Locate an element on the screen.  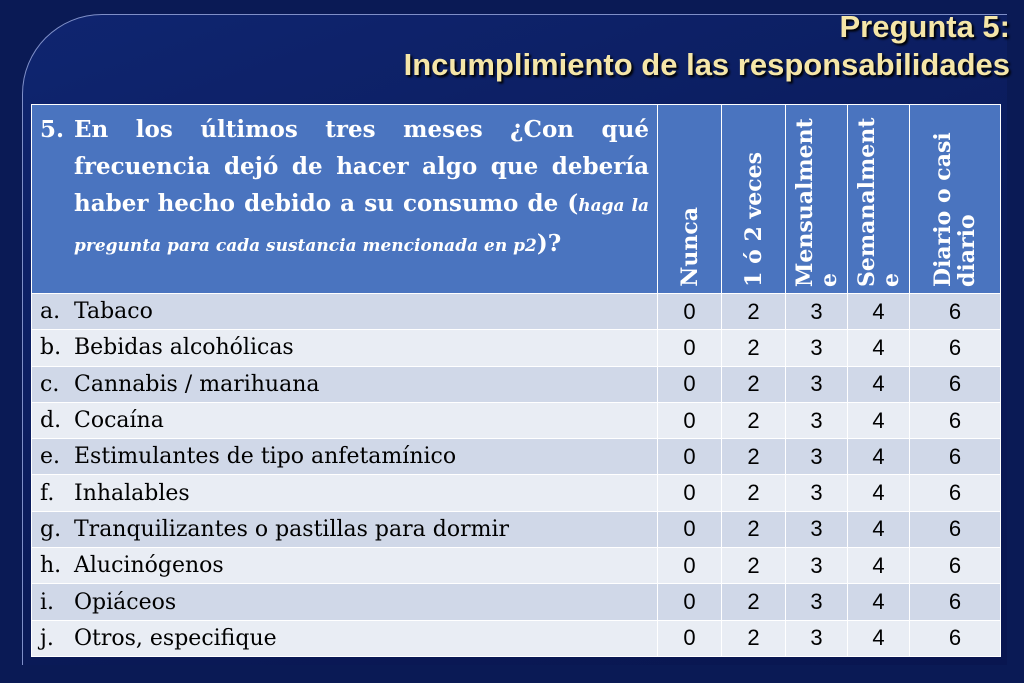
table-row: b. Bebidas alcohólicas 0 2 3 4 6 is located at coordinates (516, 348).